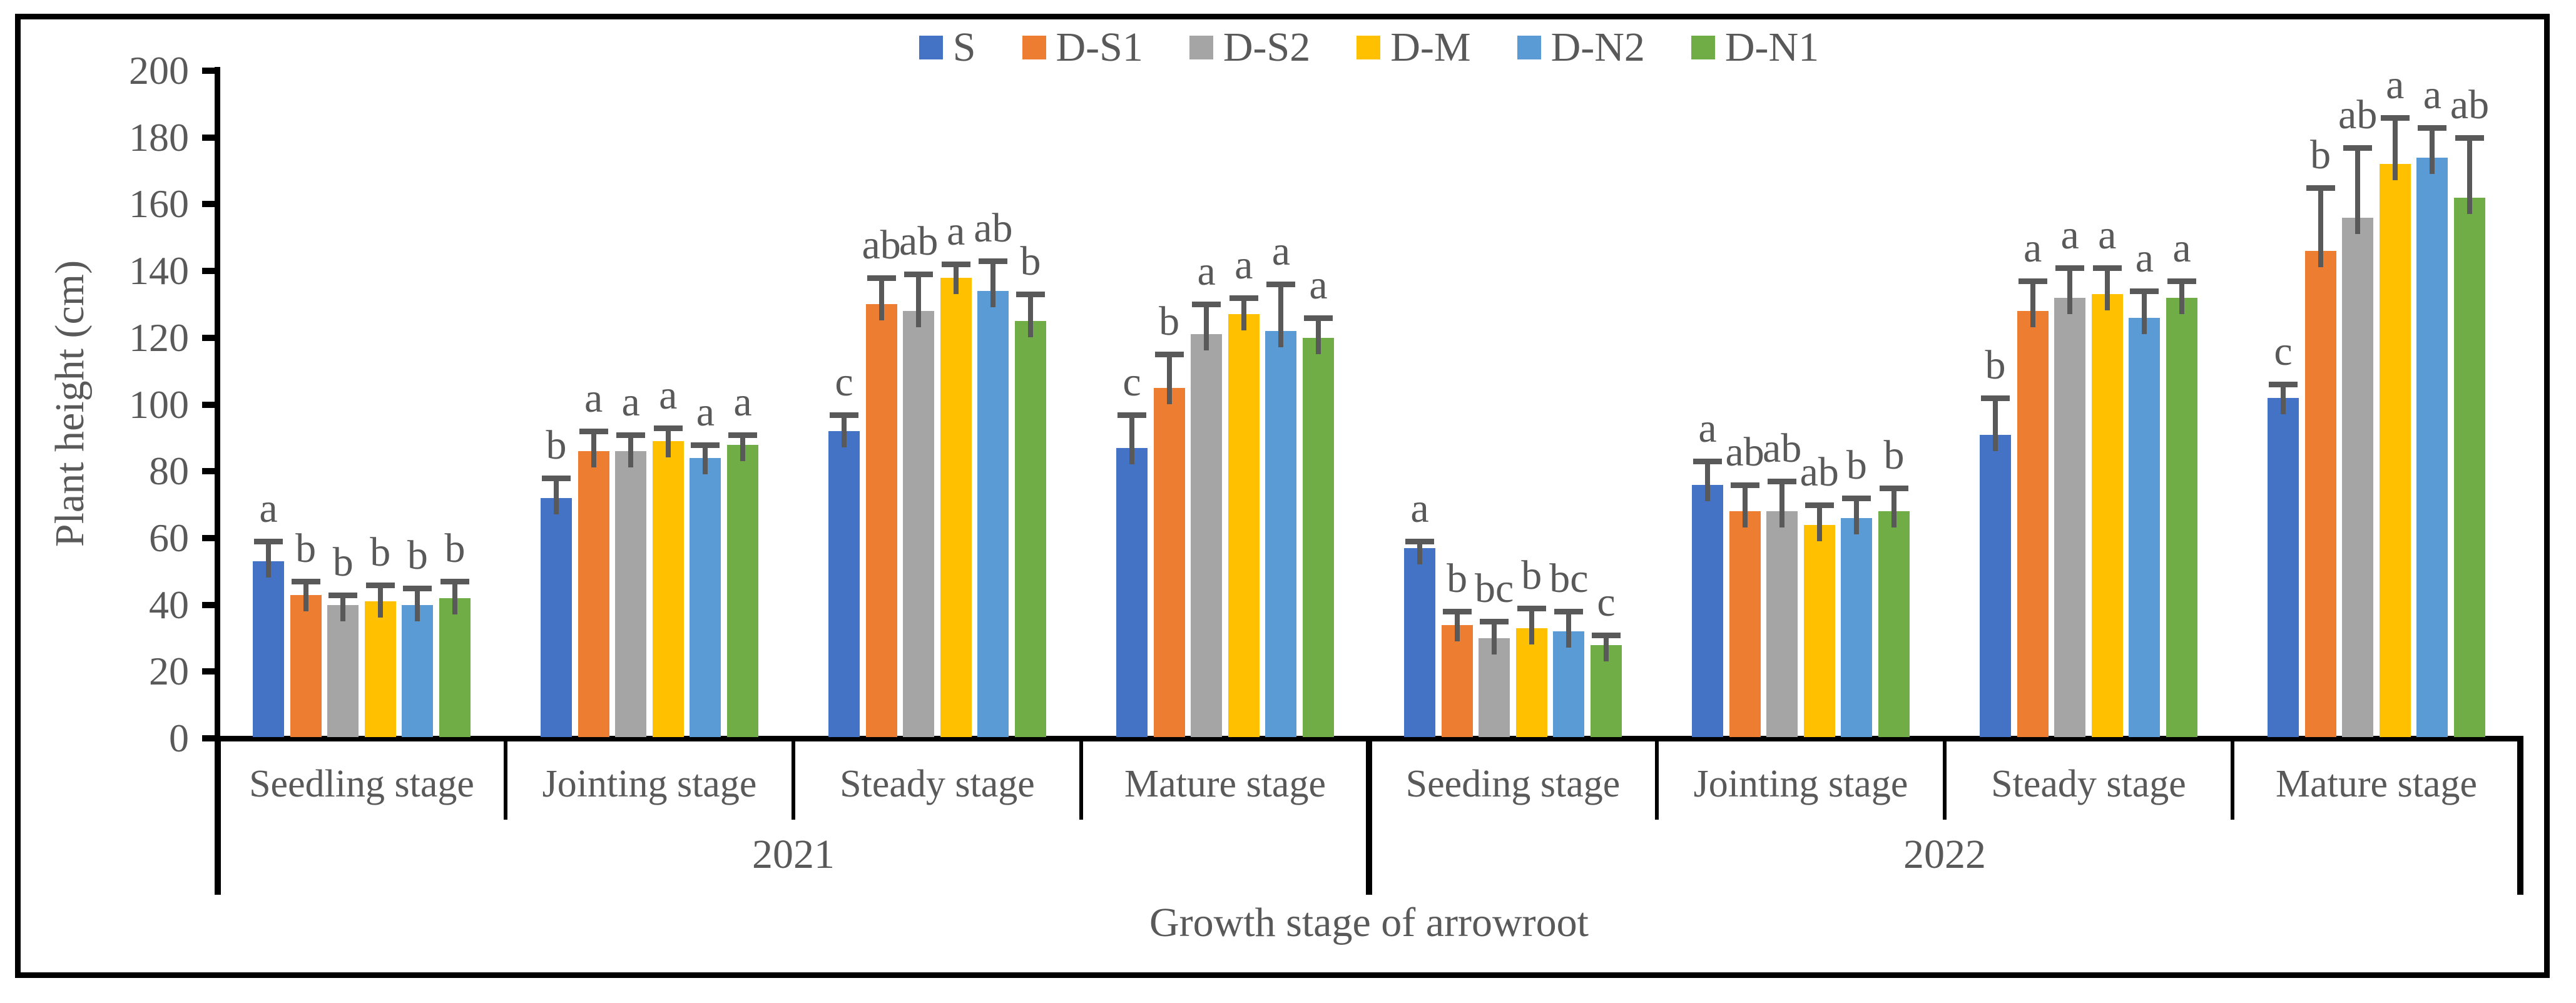 The image size is (2576, 1003). Describe the element at coordinates (1082, 47) in the screenshot. I see `legend-item-D-S1: D-S1` at that location.